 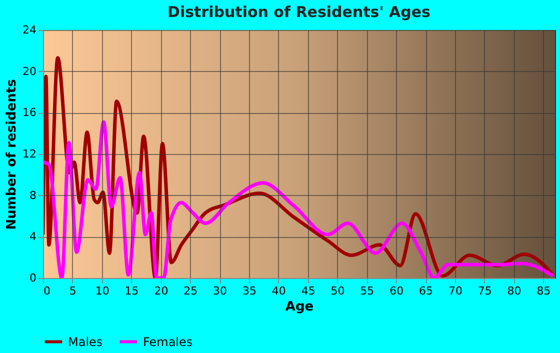 I want to click on y-tick-label: 8, so click(x=33, y=195).